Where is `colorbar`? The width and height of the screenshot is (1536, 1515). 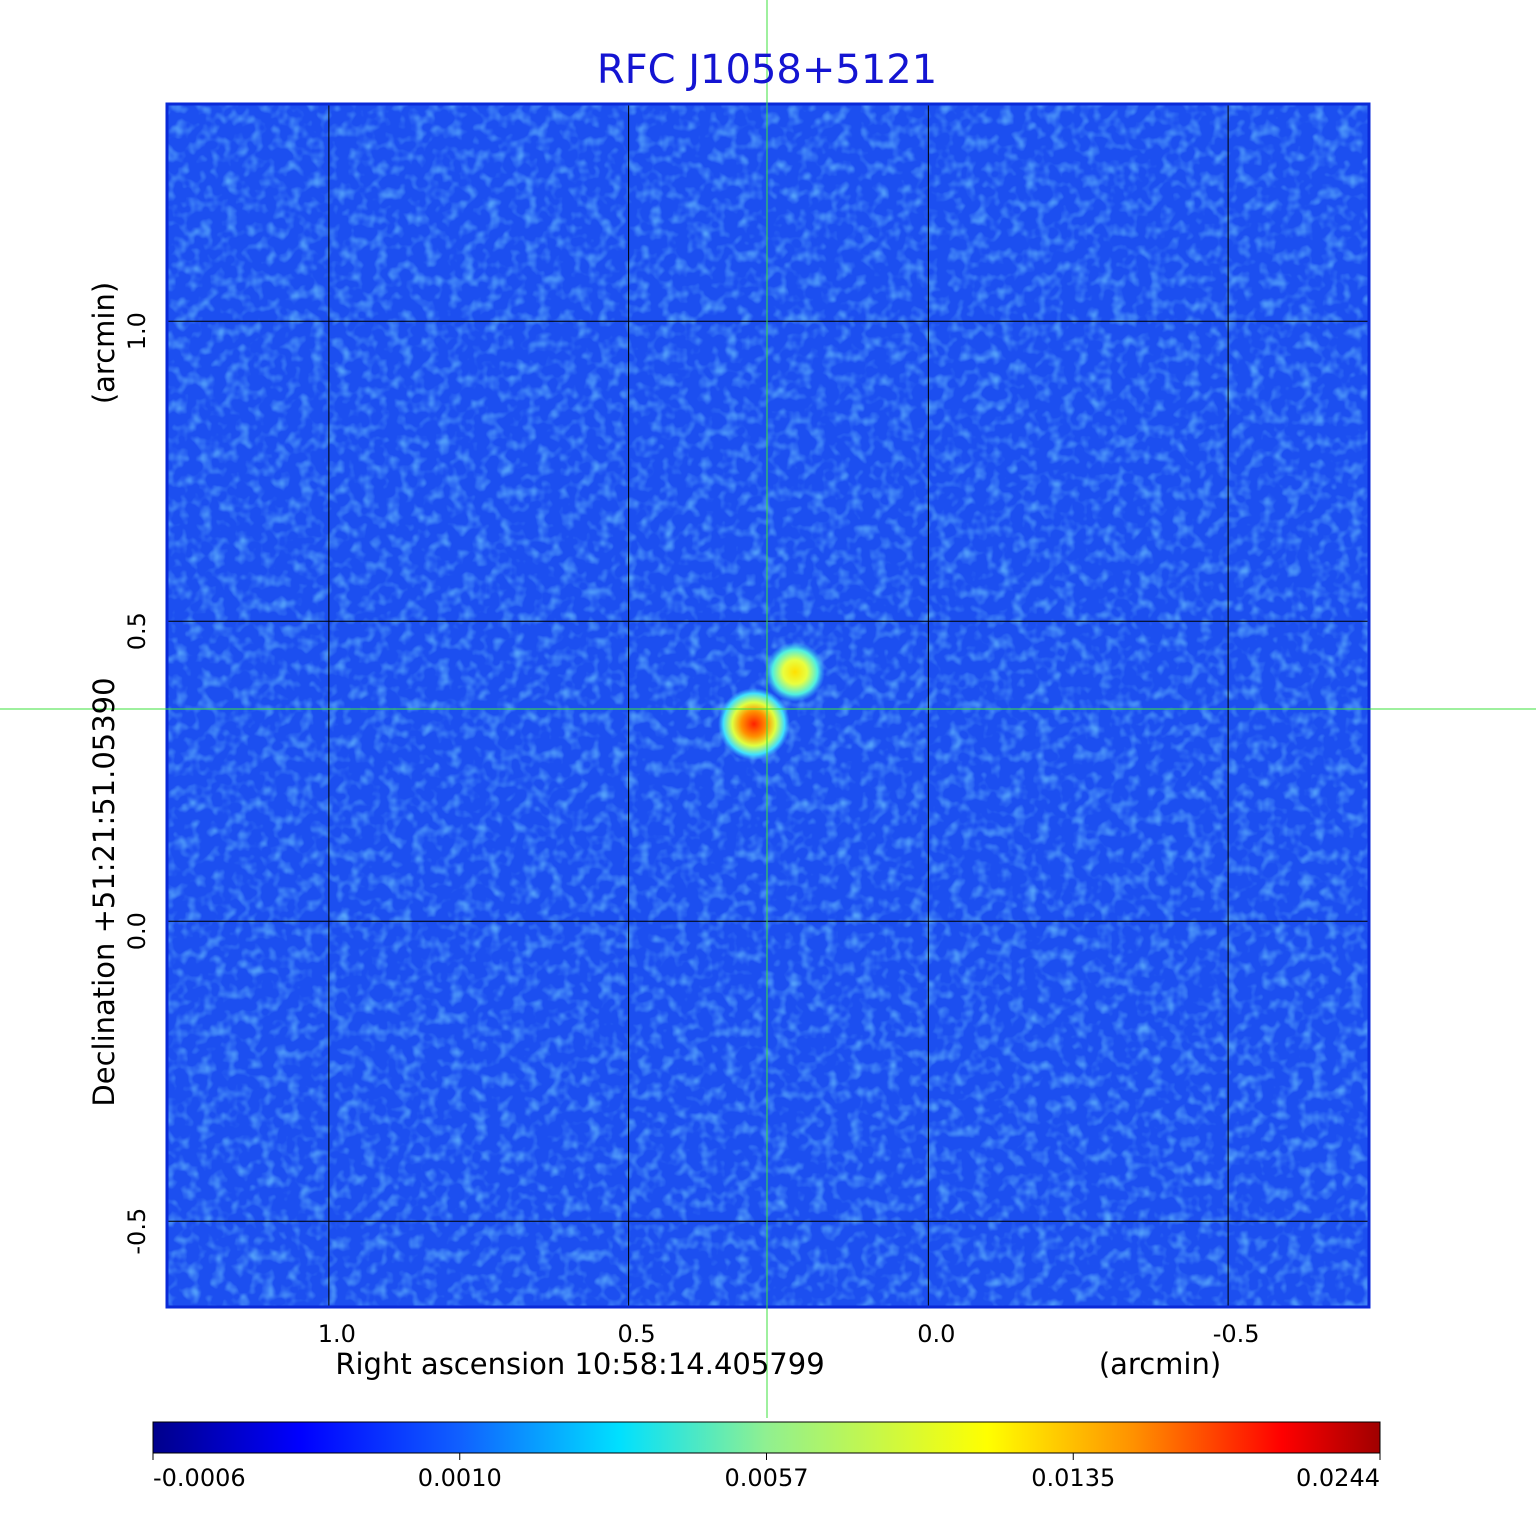
colorbar is located at coordinates (766, 1437).